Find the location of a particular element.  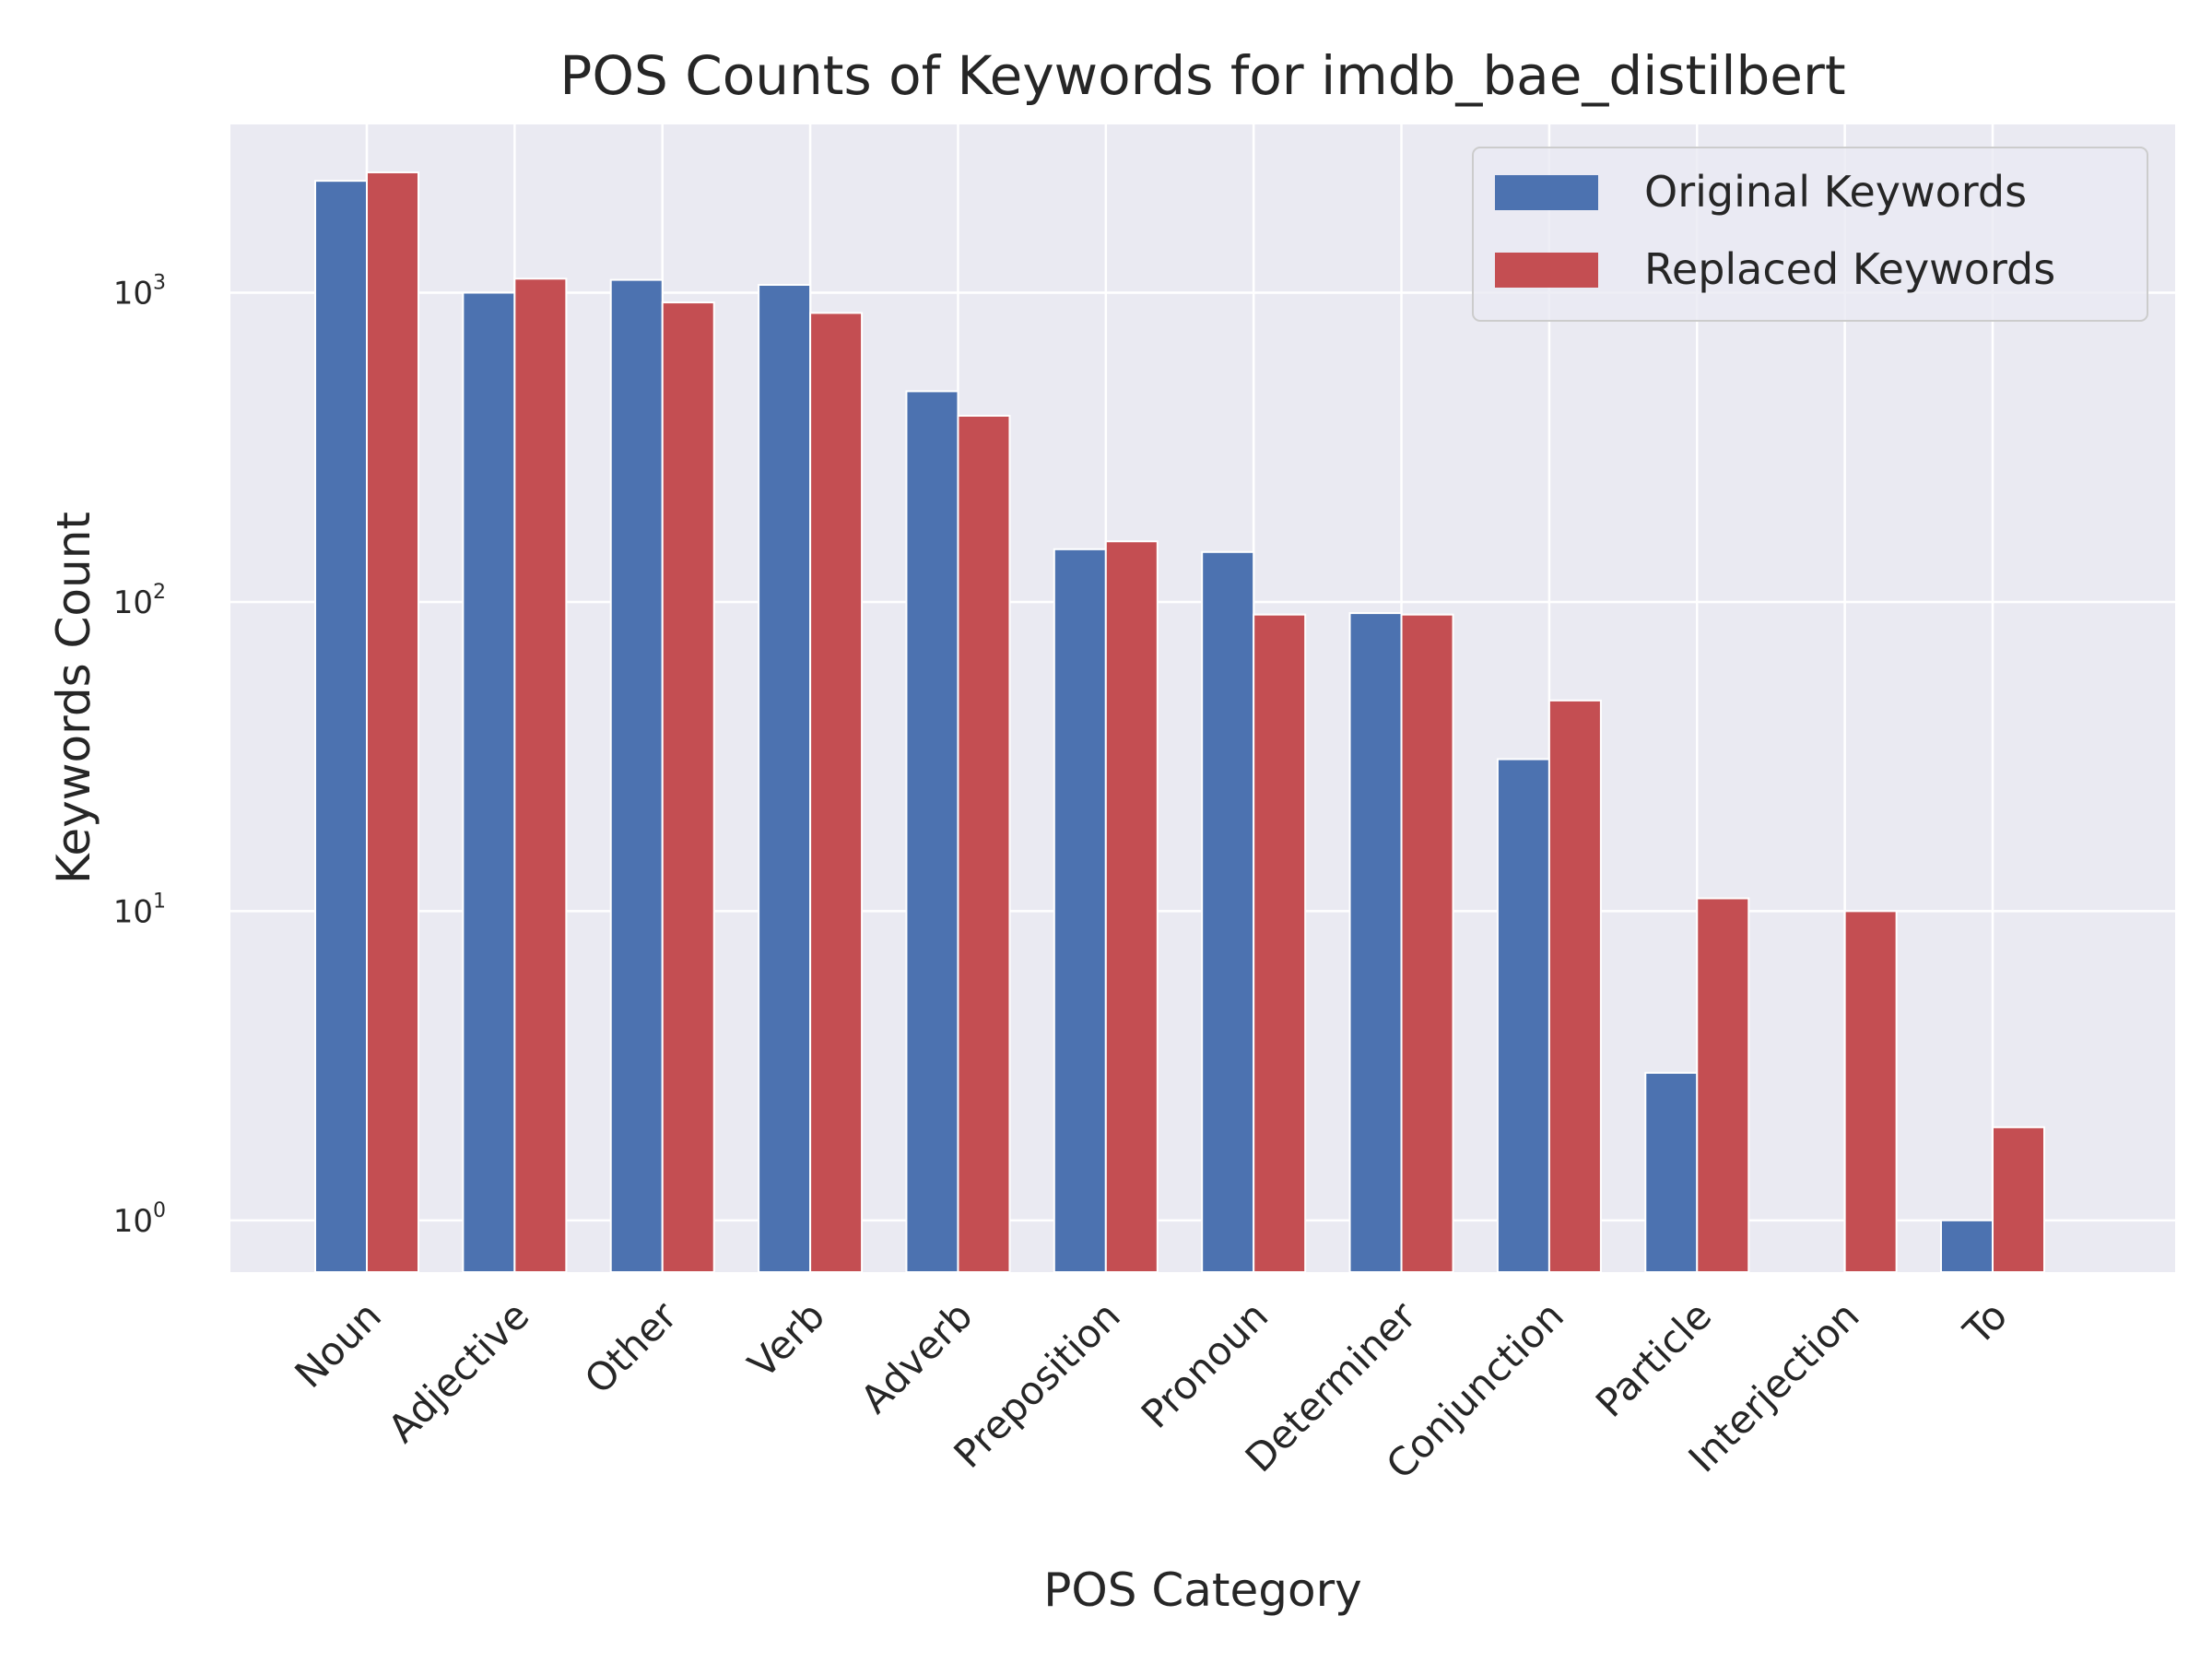

bar-original-determiner is located at coordinates (1375, 942).